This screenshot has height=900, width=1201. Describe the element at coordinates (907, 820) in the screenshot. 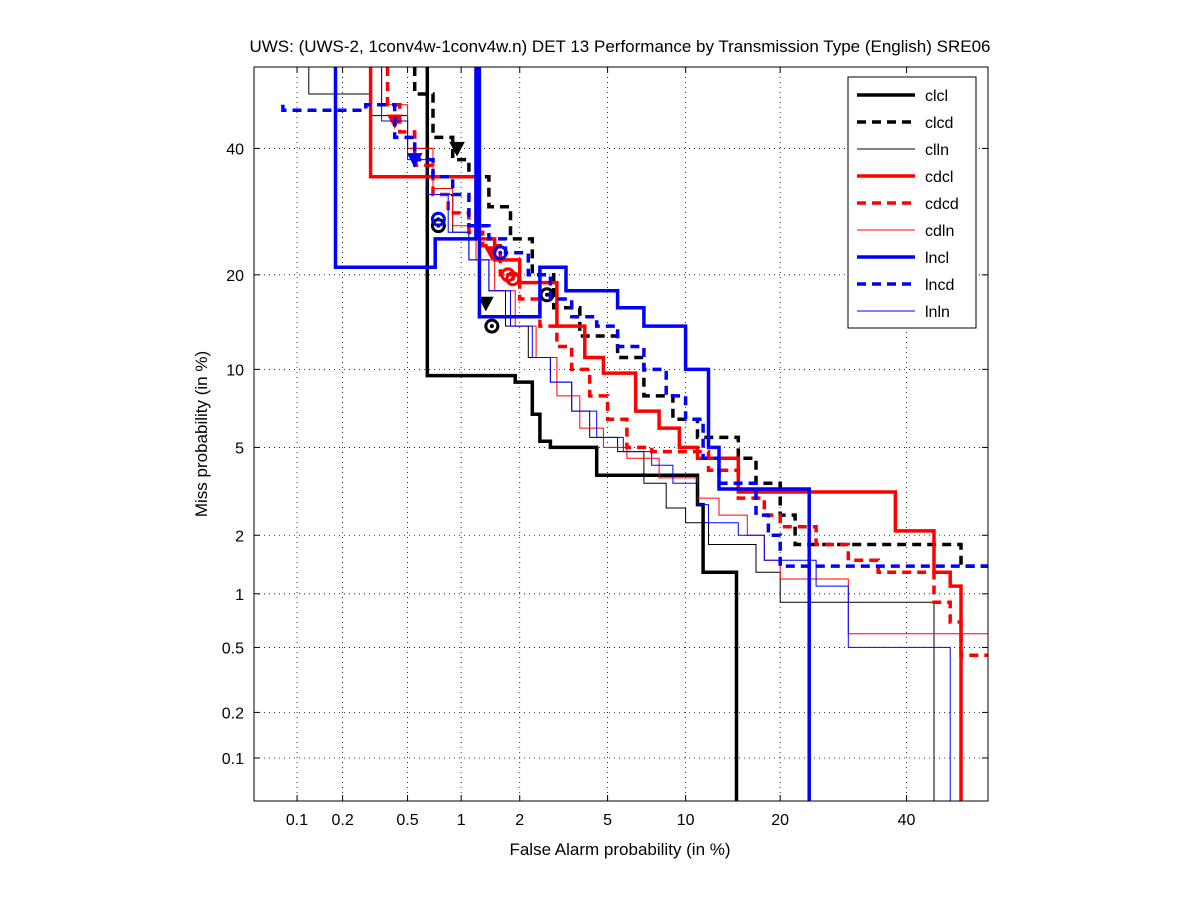

I see `x-tick-label: 40` at that location.